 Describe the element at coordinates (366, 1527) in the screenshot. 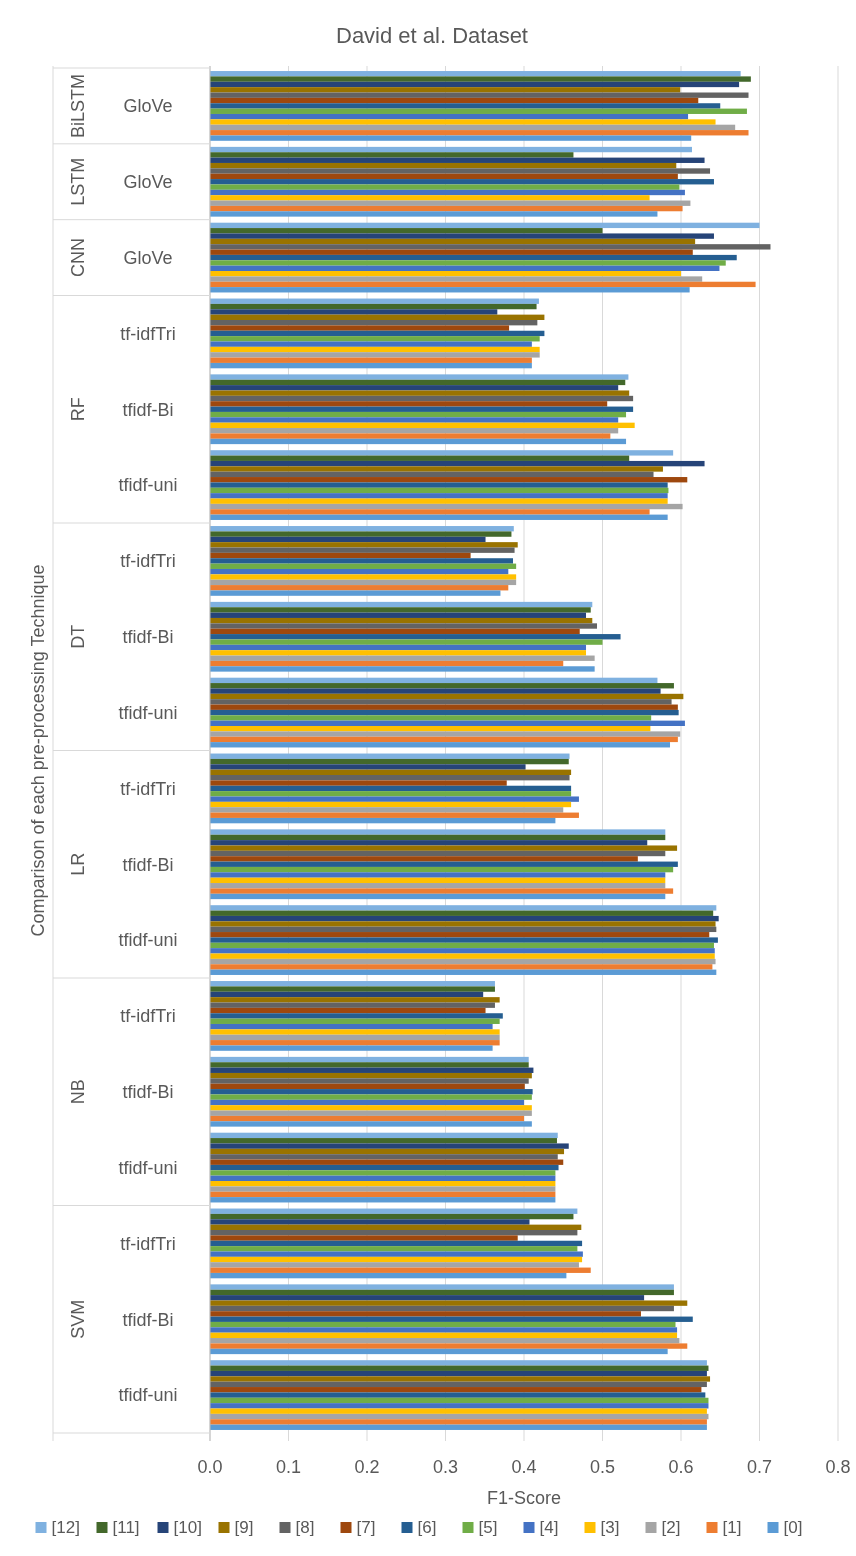

I see `legend-label: [7]` at that location.